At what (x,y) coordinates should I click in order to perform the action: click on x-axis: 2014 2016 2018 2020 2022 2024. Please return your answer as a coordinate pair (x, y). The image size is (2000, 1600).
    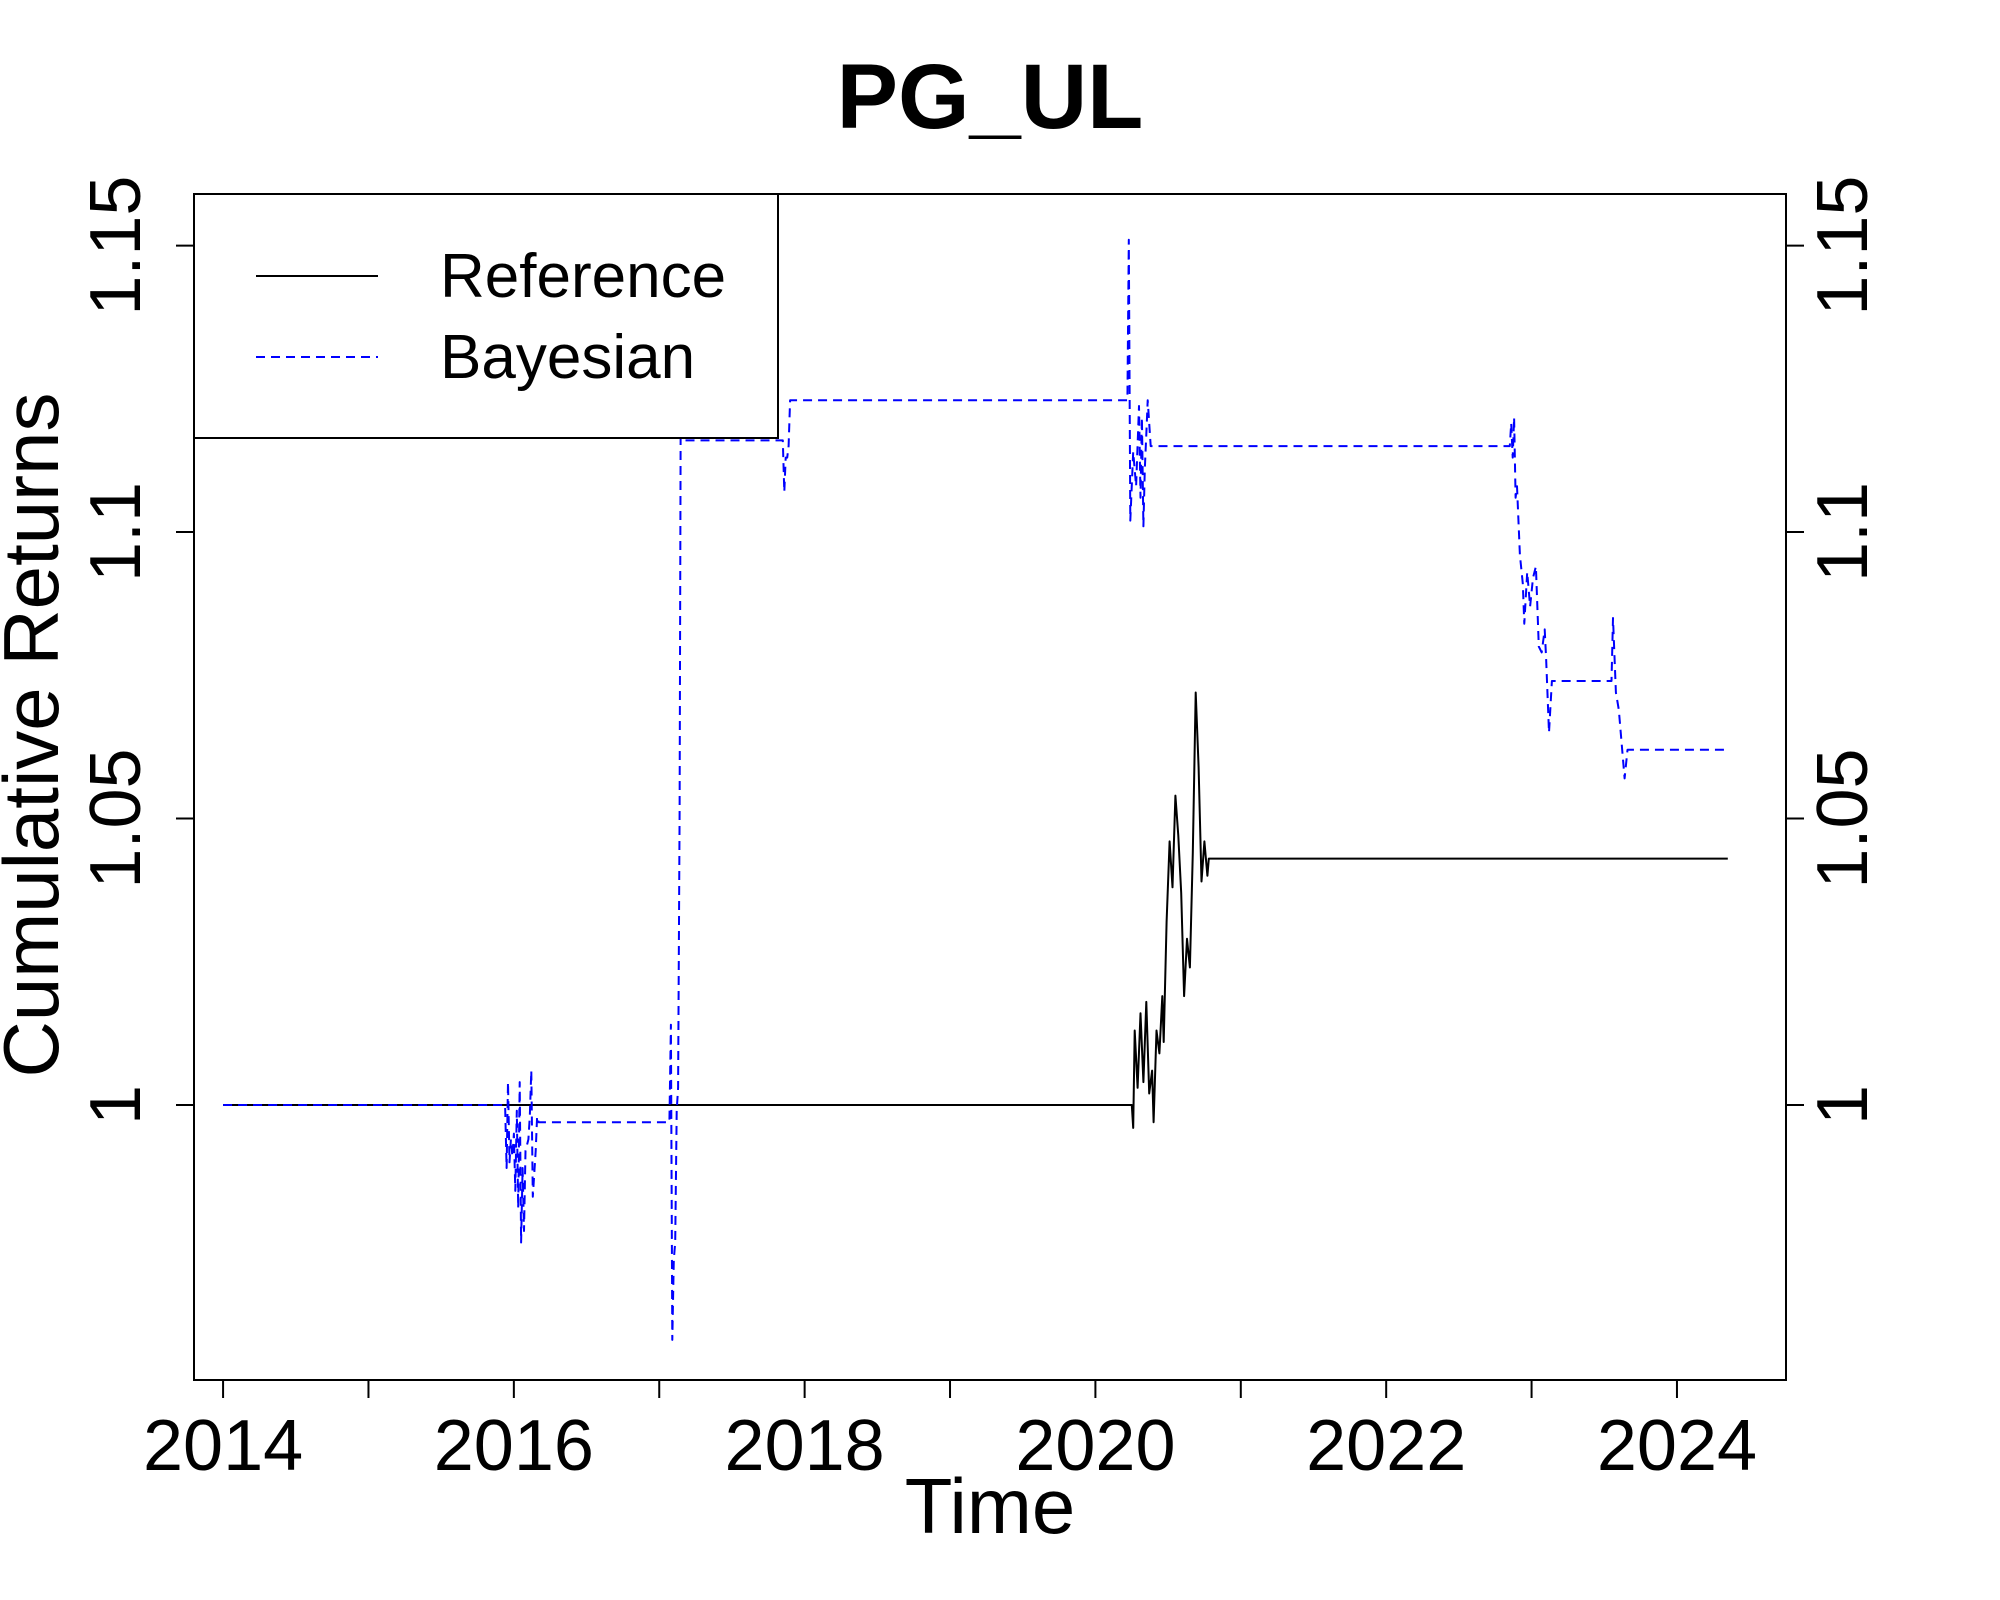
    Looking at the image, I should click on (950, 1433).